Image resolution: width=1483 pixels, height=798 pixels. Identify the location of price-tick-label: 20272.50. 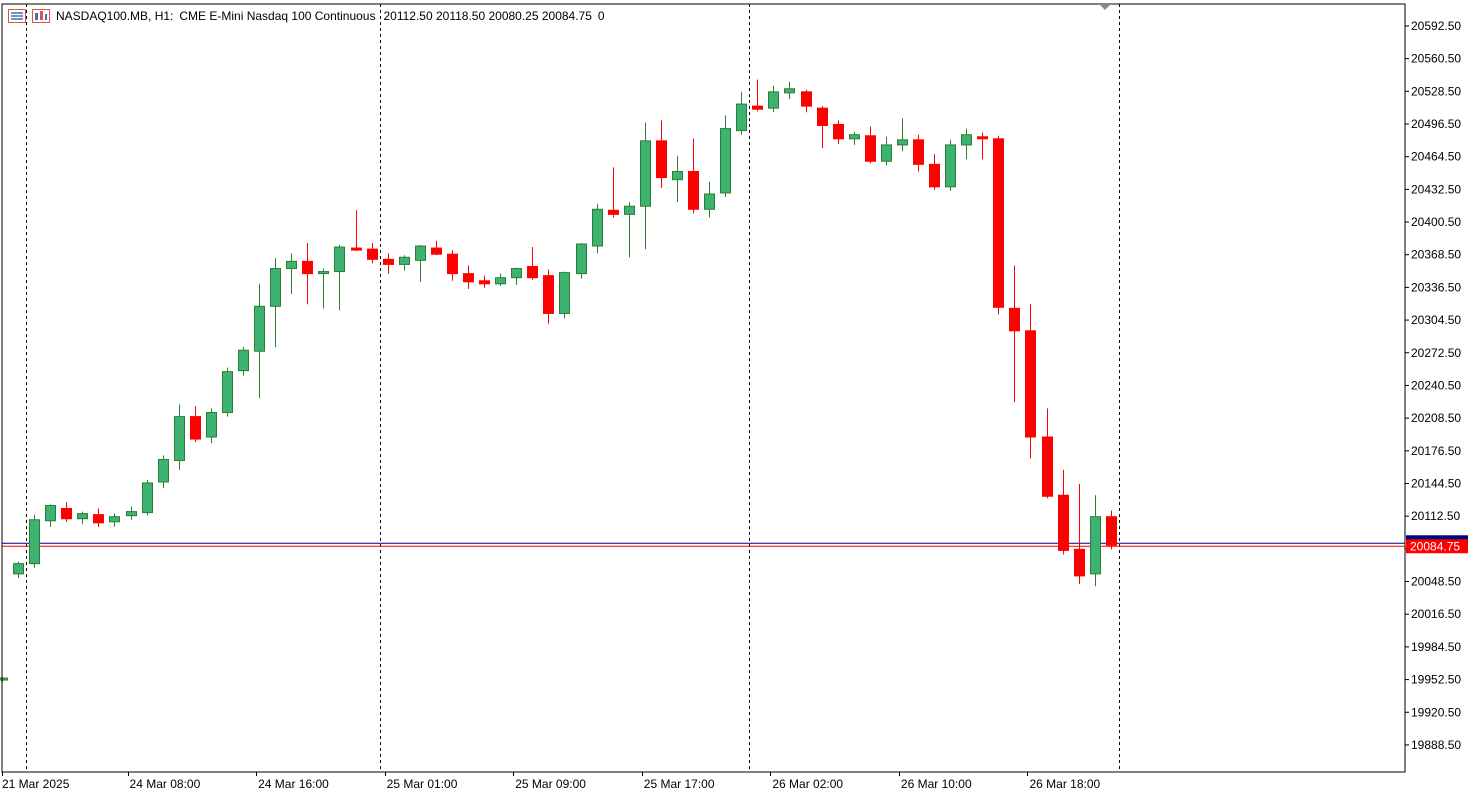
(1436, 353).